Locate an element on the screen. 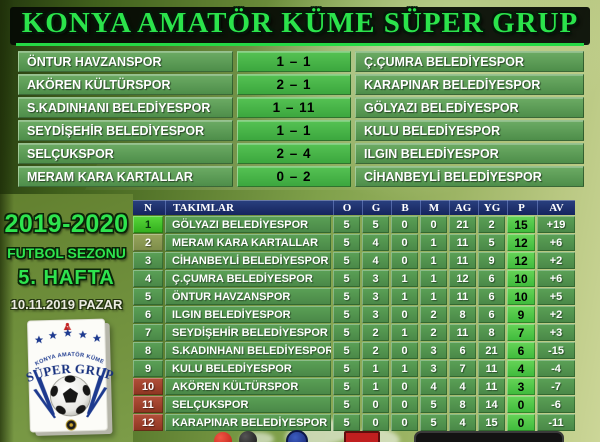  match-row: SELÇUKSPOR 2 – 4 ILGIN BELEDİYESPOR is located at coordinates (301, 153).